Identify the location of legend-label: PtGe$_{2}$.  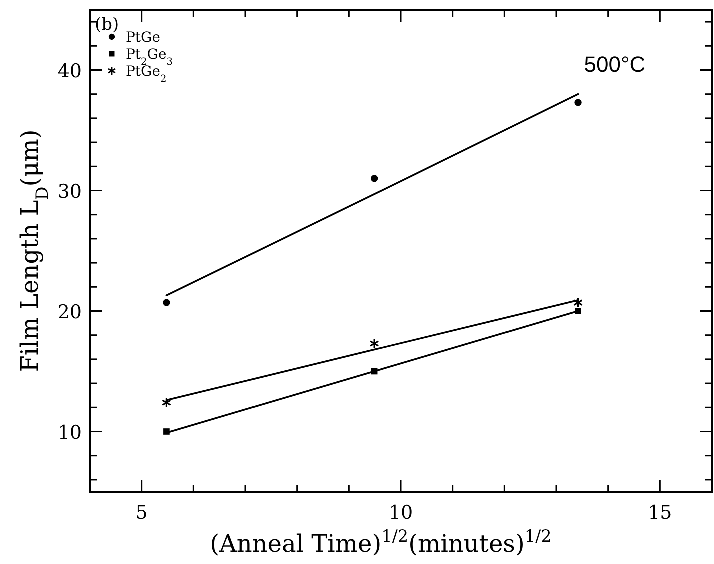
(146, 74).